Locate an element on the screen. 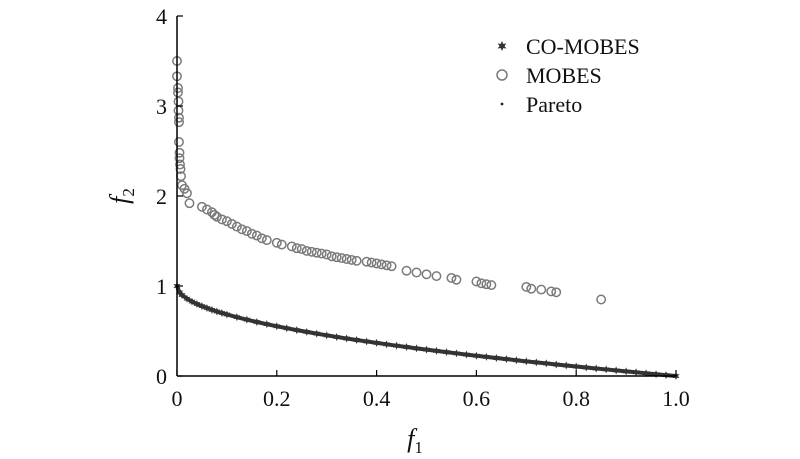  x-axis-label-main: f is located at coordinates (412, 438).